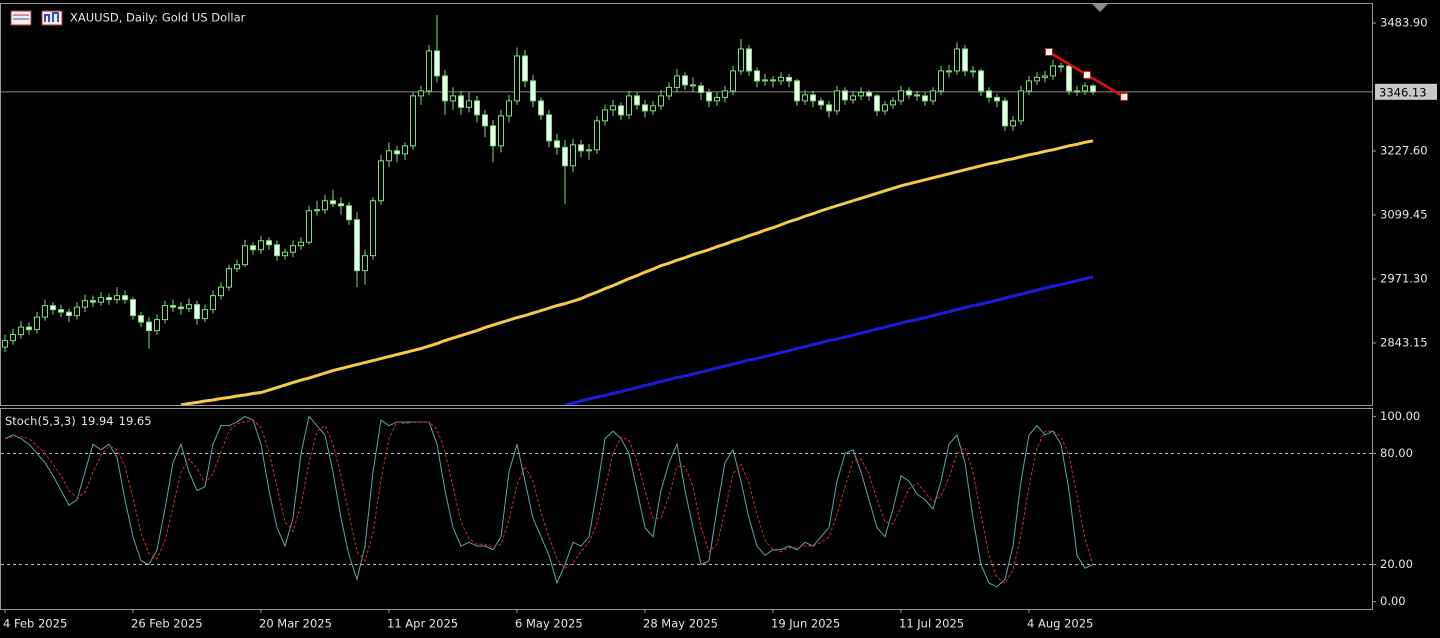 The height and width of the screenshot is (638, 1440). Describe the element at coordinates (680, 624) in the screenshot. I see `x-tick-label: 28 May 2025` at that location.